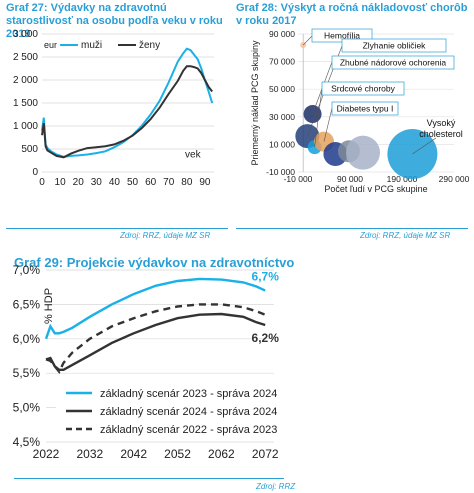  I want to click on graf28-source: Zdroj: RRZ, údaje MZ SR, so click(405, 235).